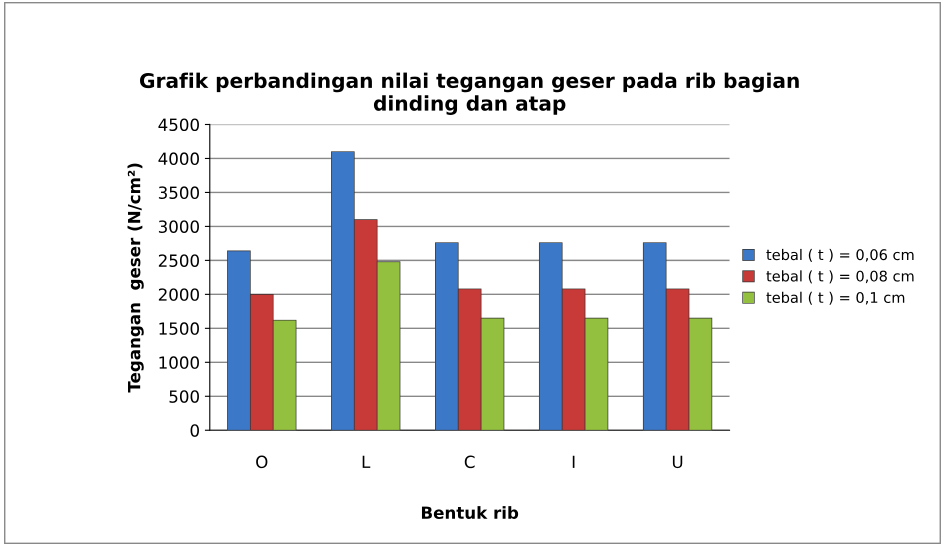 This screenshot has height=546, width=945. I want to click on y-tick-label: 4500, so click(178, 125).